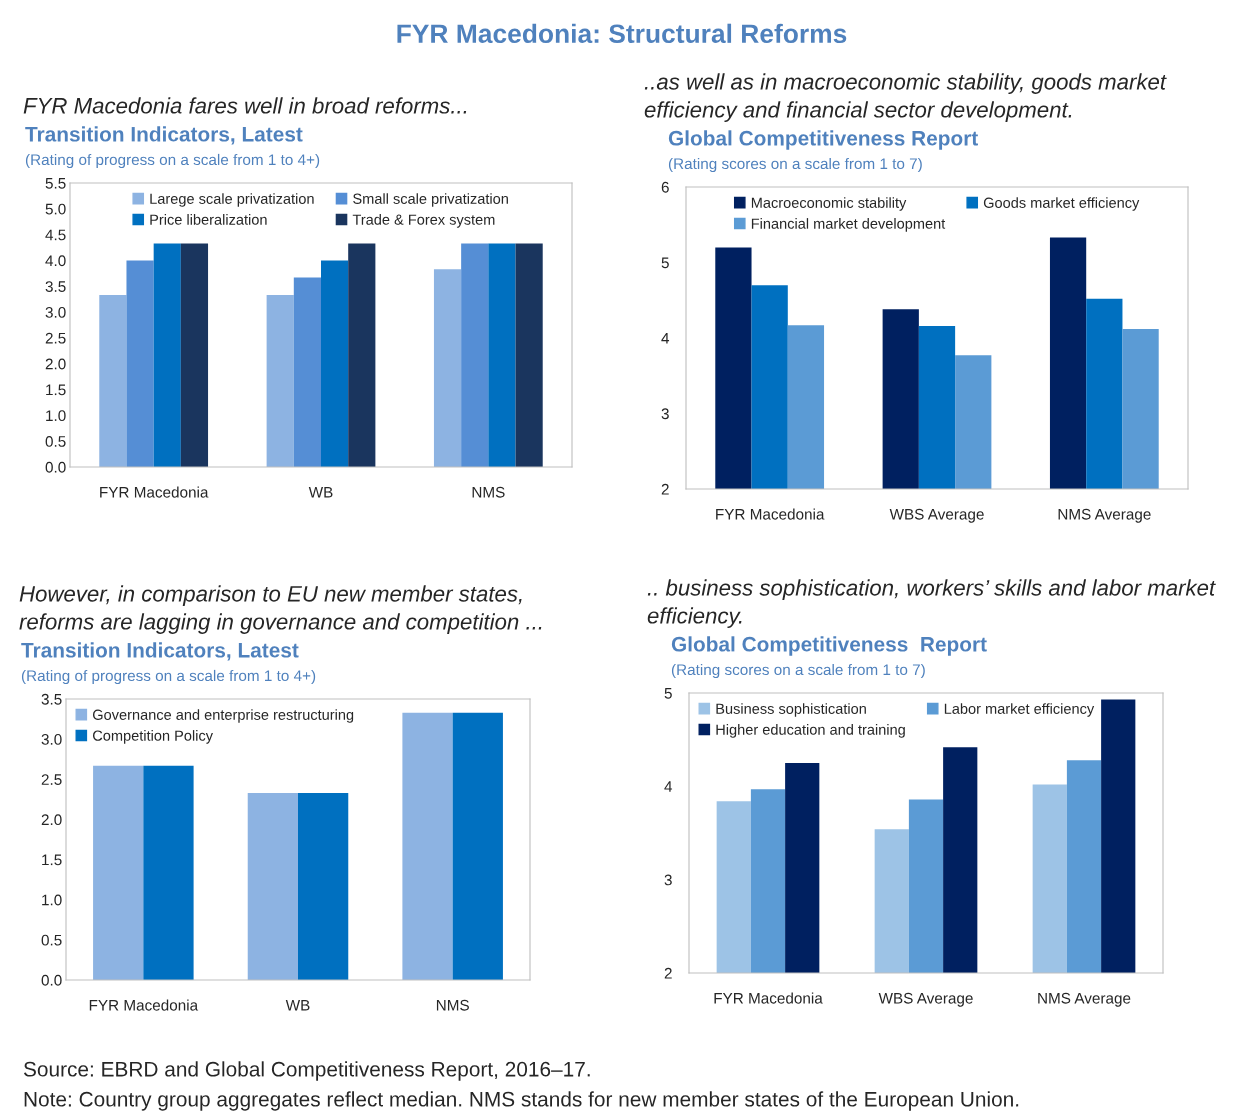 Image resolution: width=1243 pixels, height=1112 pixels. I want to click on y-tick-label: 5.5, so click(55, 183).